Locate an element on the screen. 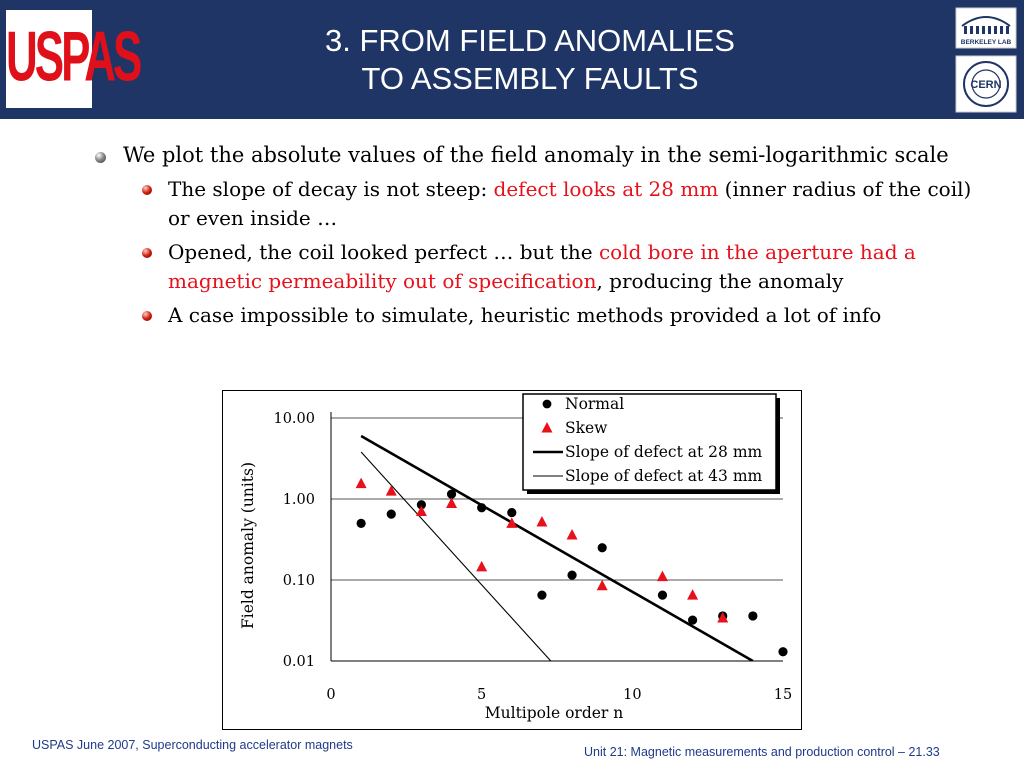  lab-logos: BERKELEY LAB CERN is located at coordinates (986, 60).